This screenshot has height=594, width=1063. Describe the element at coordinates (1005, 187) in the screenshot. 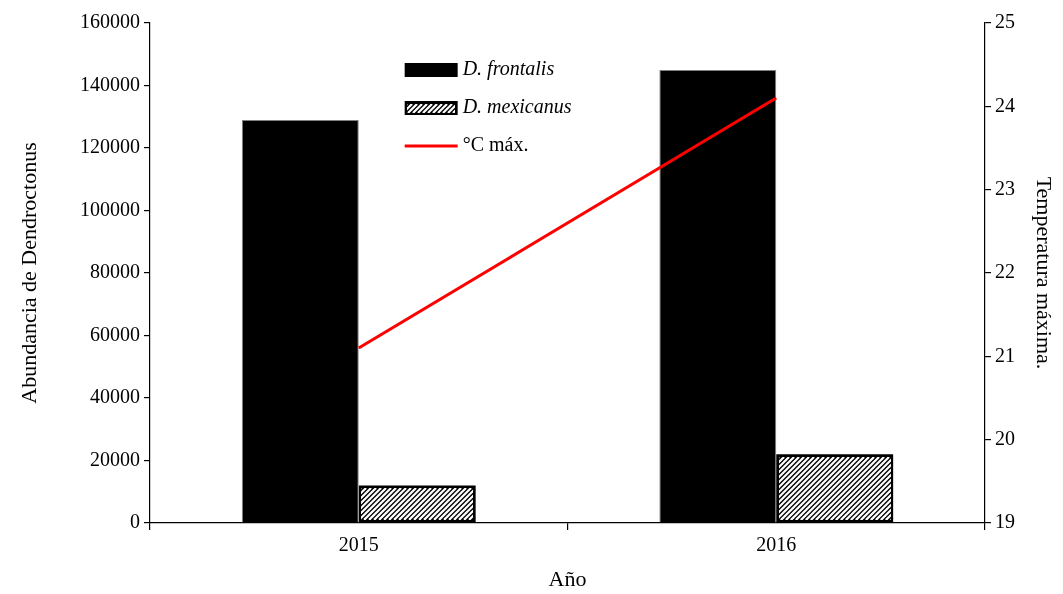

I see `y2-tick-label: 23` at that location.